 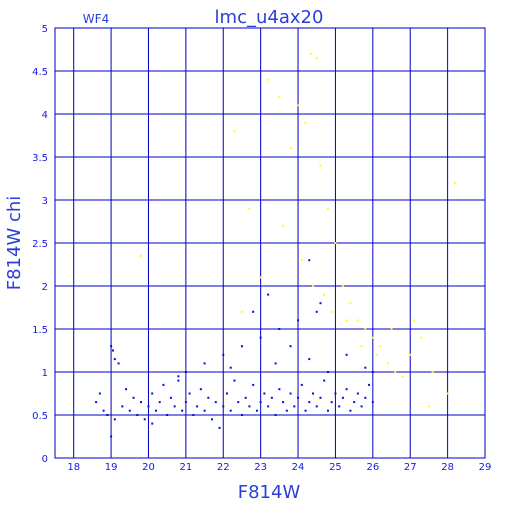 I want to click on y-tick-label: 4, so click(x=45, y=115).